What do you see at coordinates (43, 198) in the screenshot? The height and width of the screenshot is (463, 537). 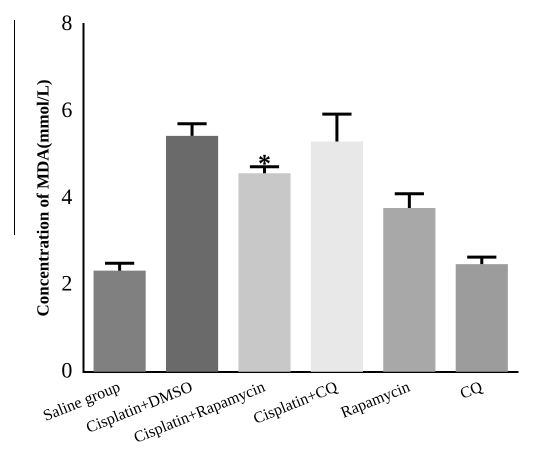 I see `y-axis-title: Concentration of MDA(mmol/L)` at bounding box center [43, 198].